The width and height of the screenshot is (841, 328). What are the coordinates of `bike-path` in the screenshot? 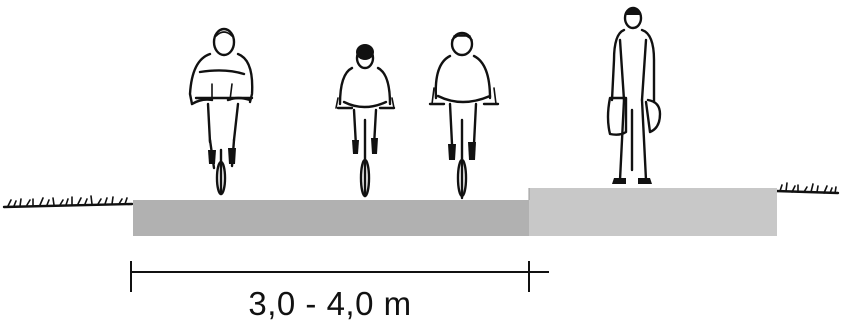 It's located at (331, 218).